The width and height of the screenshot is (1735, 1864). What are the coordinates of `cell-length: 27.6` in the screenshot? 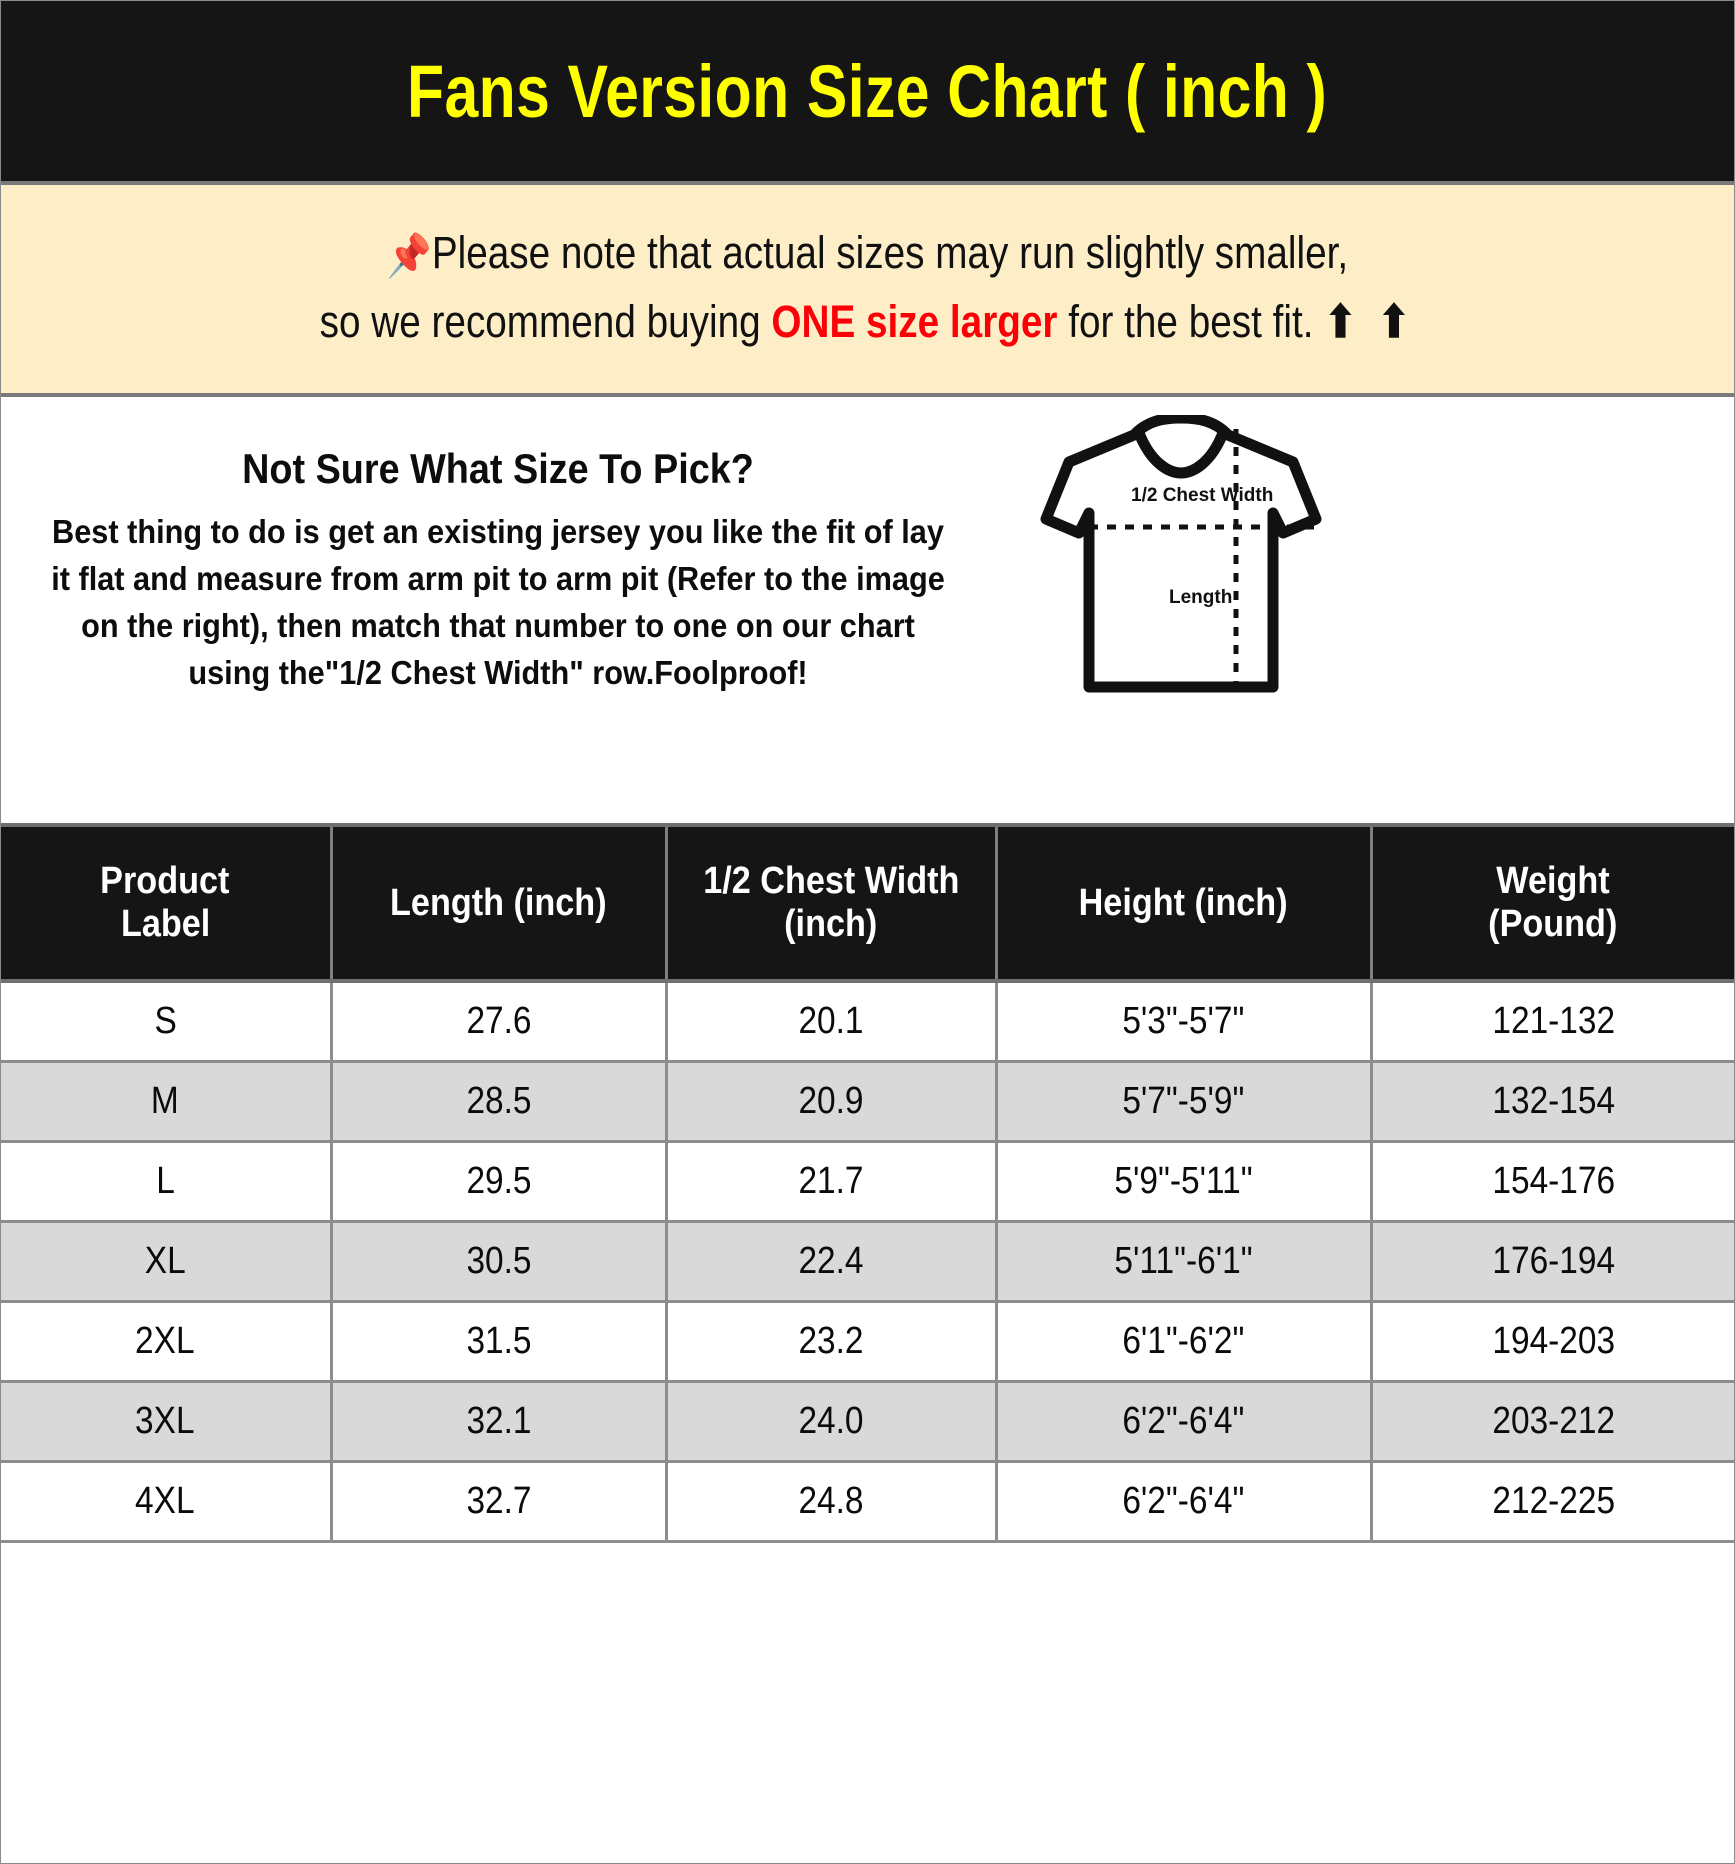 It's located at (499, 1022).